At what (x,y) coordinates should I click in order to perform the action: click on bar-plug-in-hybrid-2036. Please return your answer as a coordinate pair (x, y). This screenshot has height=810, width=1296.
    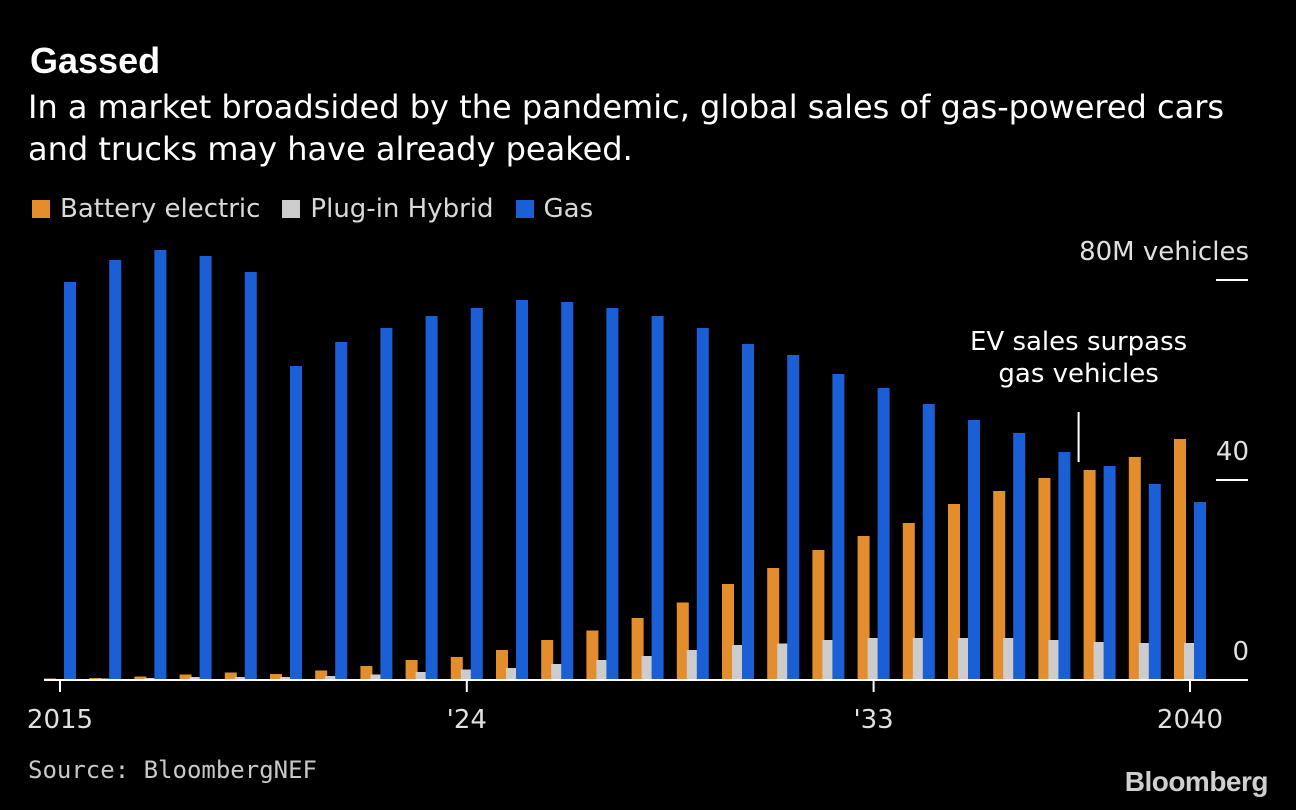
    Looking at the image, I should click on (1009, 659).